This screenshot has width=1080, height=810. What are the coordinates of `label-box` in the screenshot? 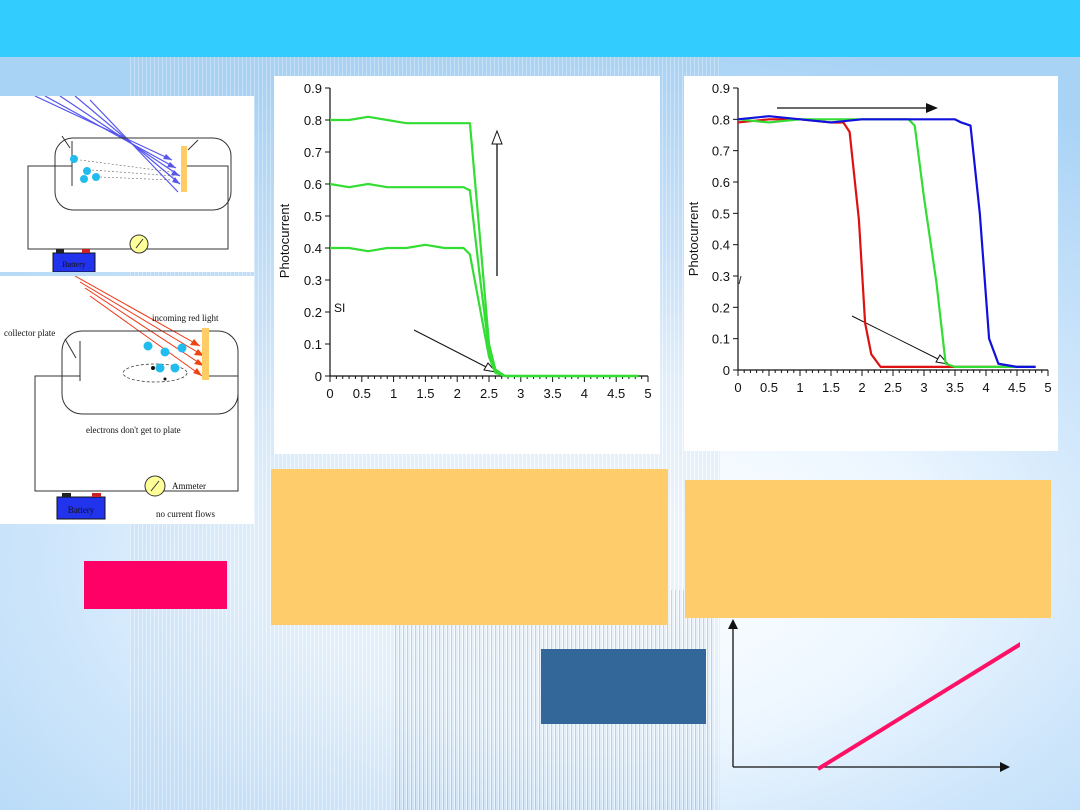 It's located at (623, 686).